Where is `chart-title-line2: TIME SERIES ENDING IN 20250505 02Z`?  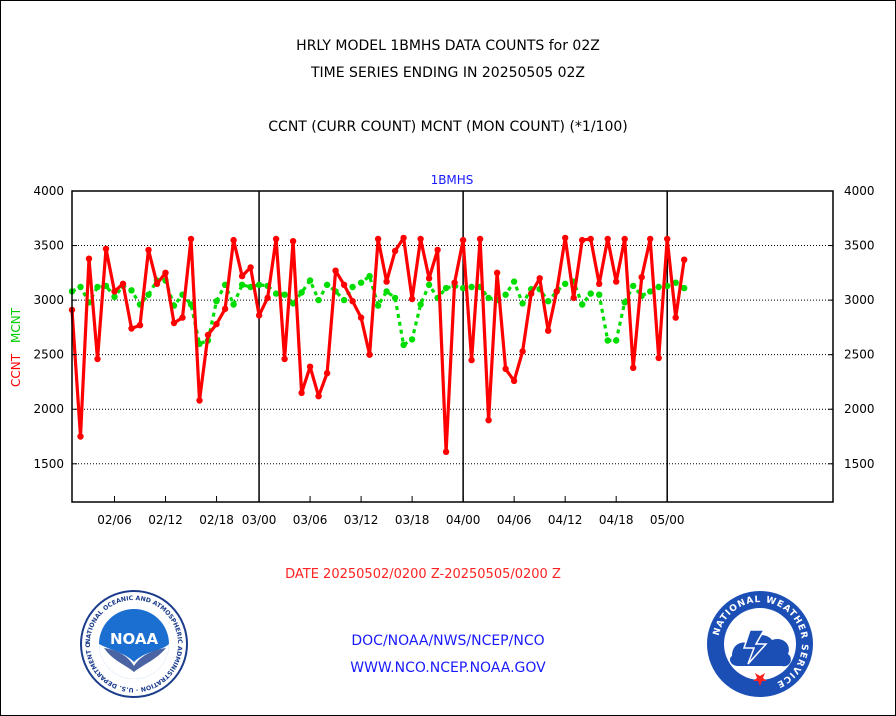
chart-title-line2: TIME SERIES ENDING IN 20250505 02Z is located at coordinates (448, 73).